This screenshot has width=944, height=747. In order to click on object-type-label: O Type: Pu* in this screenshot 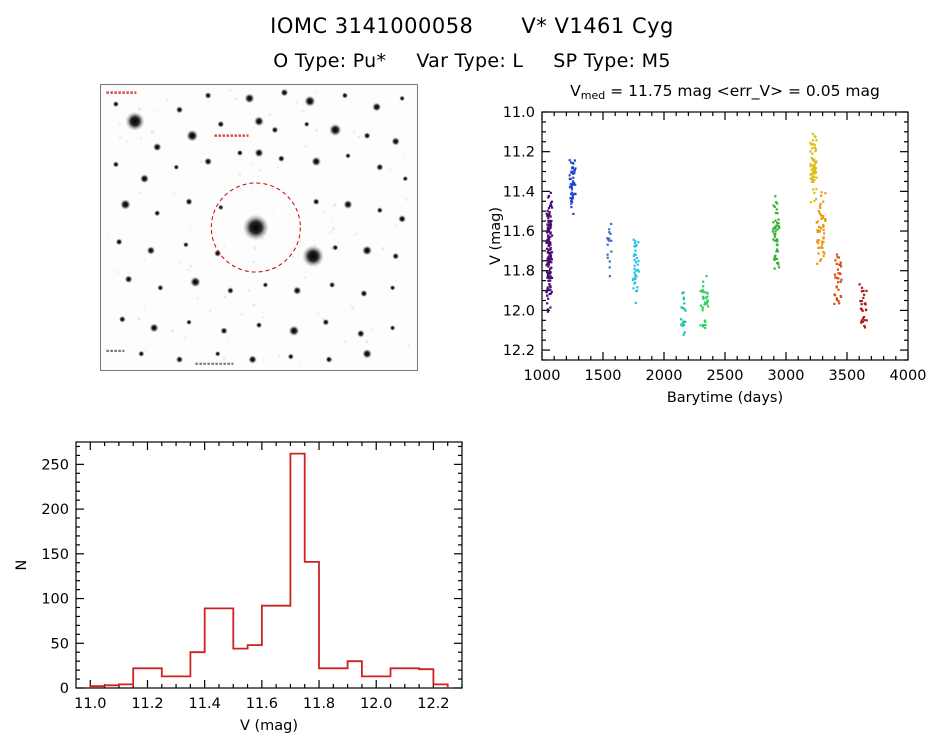, I will do `click(330, 61)`.